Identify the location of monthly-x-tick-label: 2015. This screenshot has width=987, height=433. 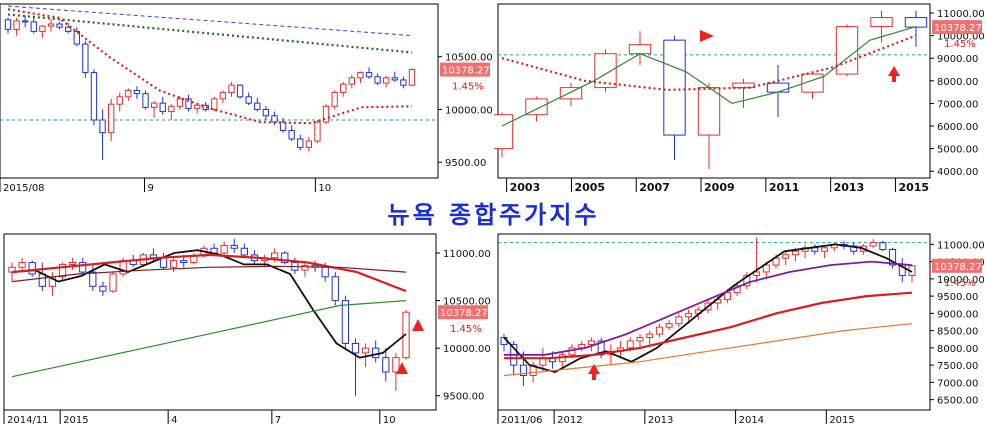
(841, 420).